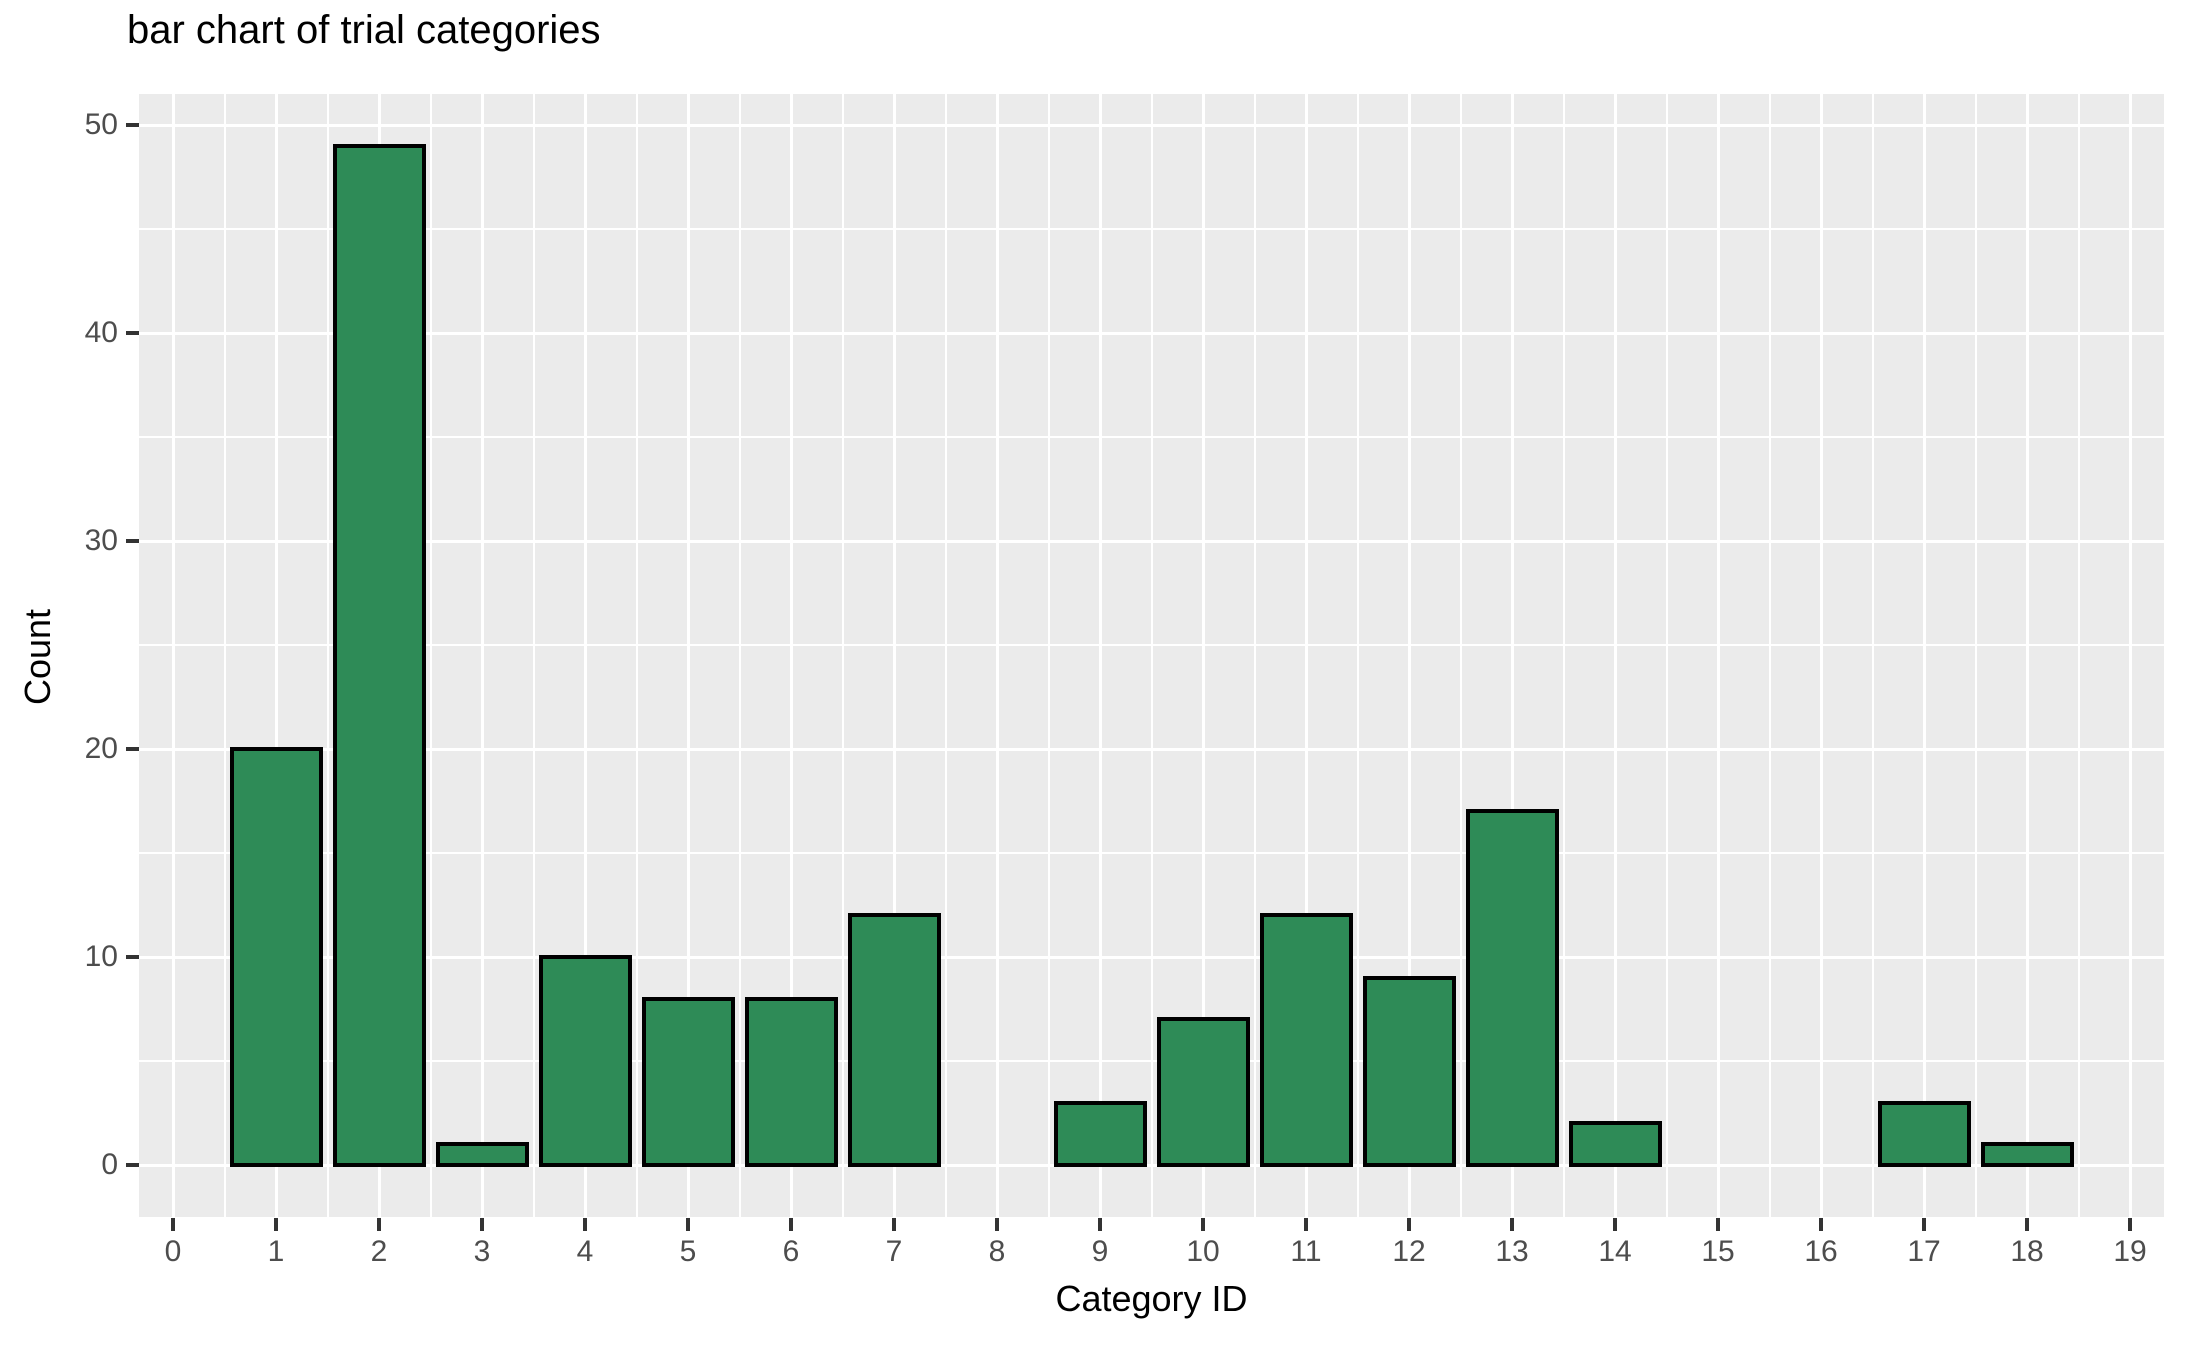  What do you see at coordinates (1512, 1251) in the screenshot?
I see `x-tick-label: 13` at bounding box center [1512, 1251].